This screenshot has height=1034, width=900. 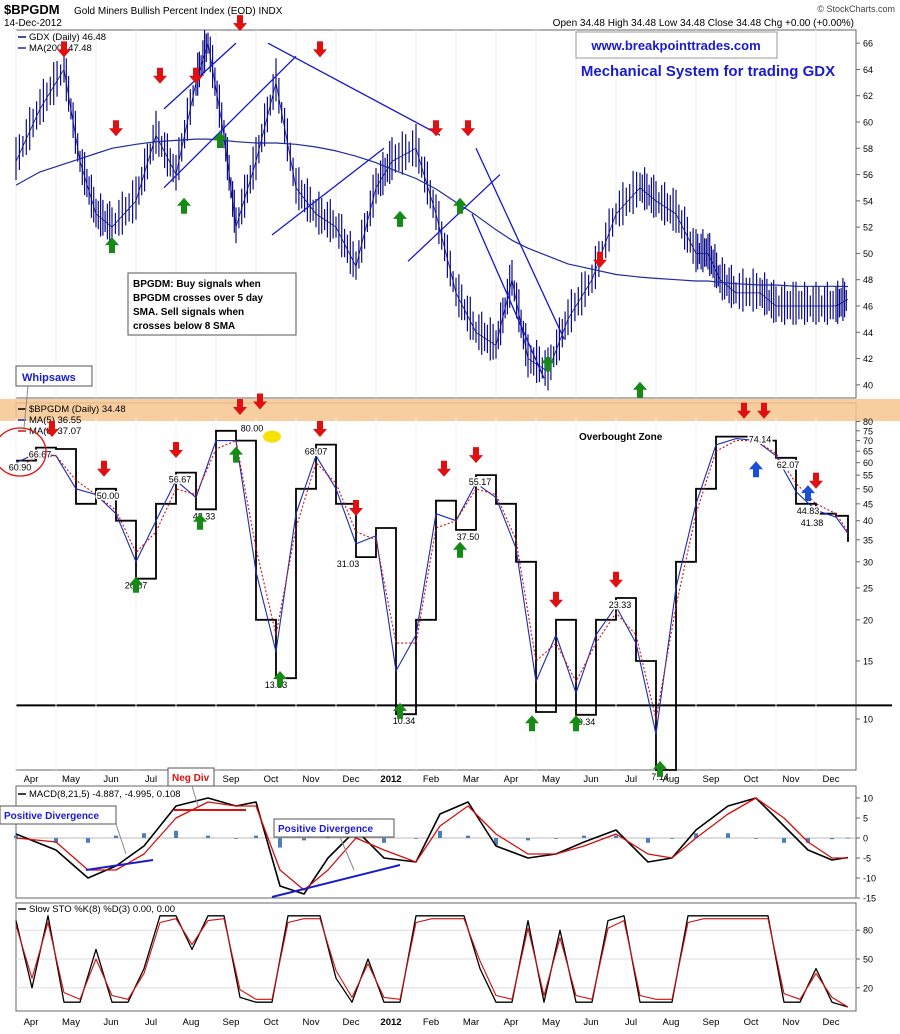 What do you see at coordinates (868, 44) in the screenshot?
I see `price-y-tick-label-13: 66` at bounding box center [868, 44].